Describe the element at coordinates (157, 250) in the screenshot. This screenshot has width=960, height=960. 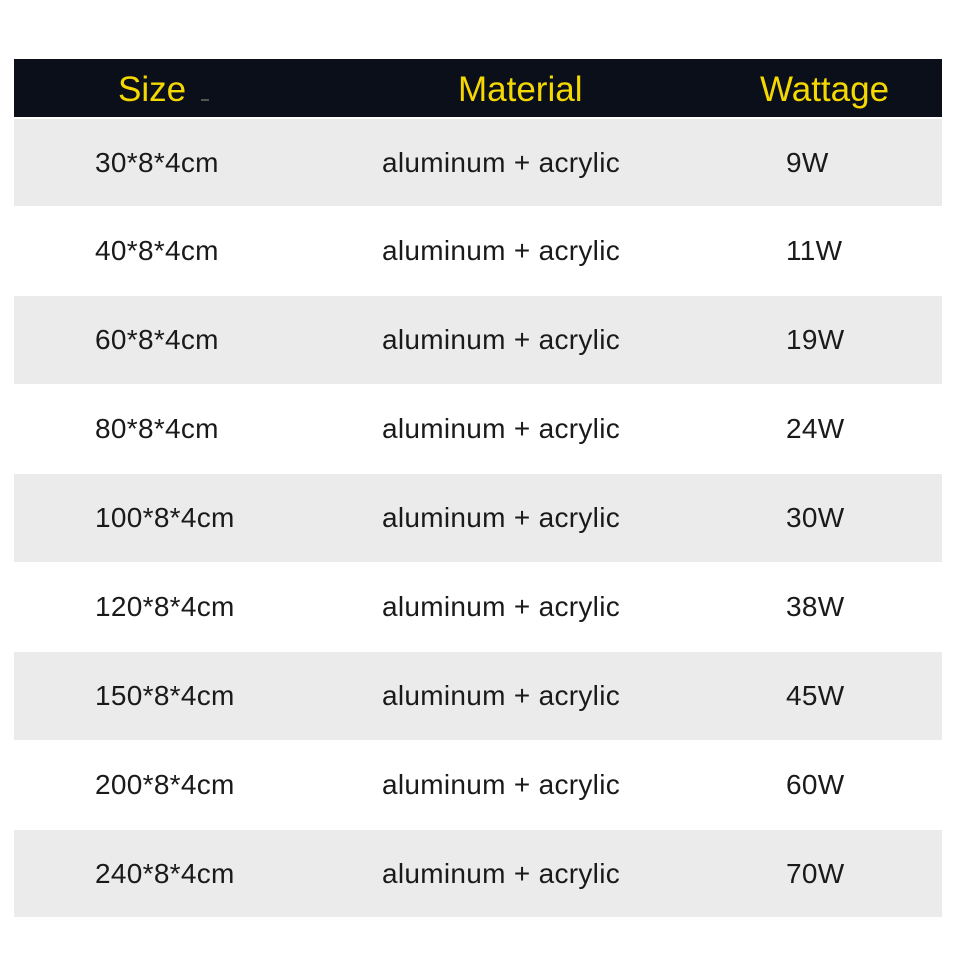
I see `size-cell: 40*8*4cm` at that location.